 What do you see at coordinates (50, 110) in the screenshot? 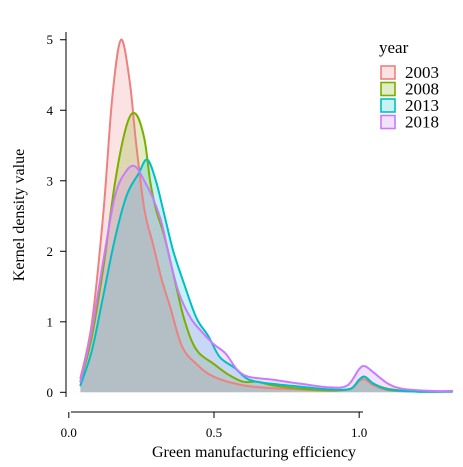
I see `y-tick-label: 4` at bounding box center [50, 110].